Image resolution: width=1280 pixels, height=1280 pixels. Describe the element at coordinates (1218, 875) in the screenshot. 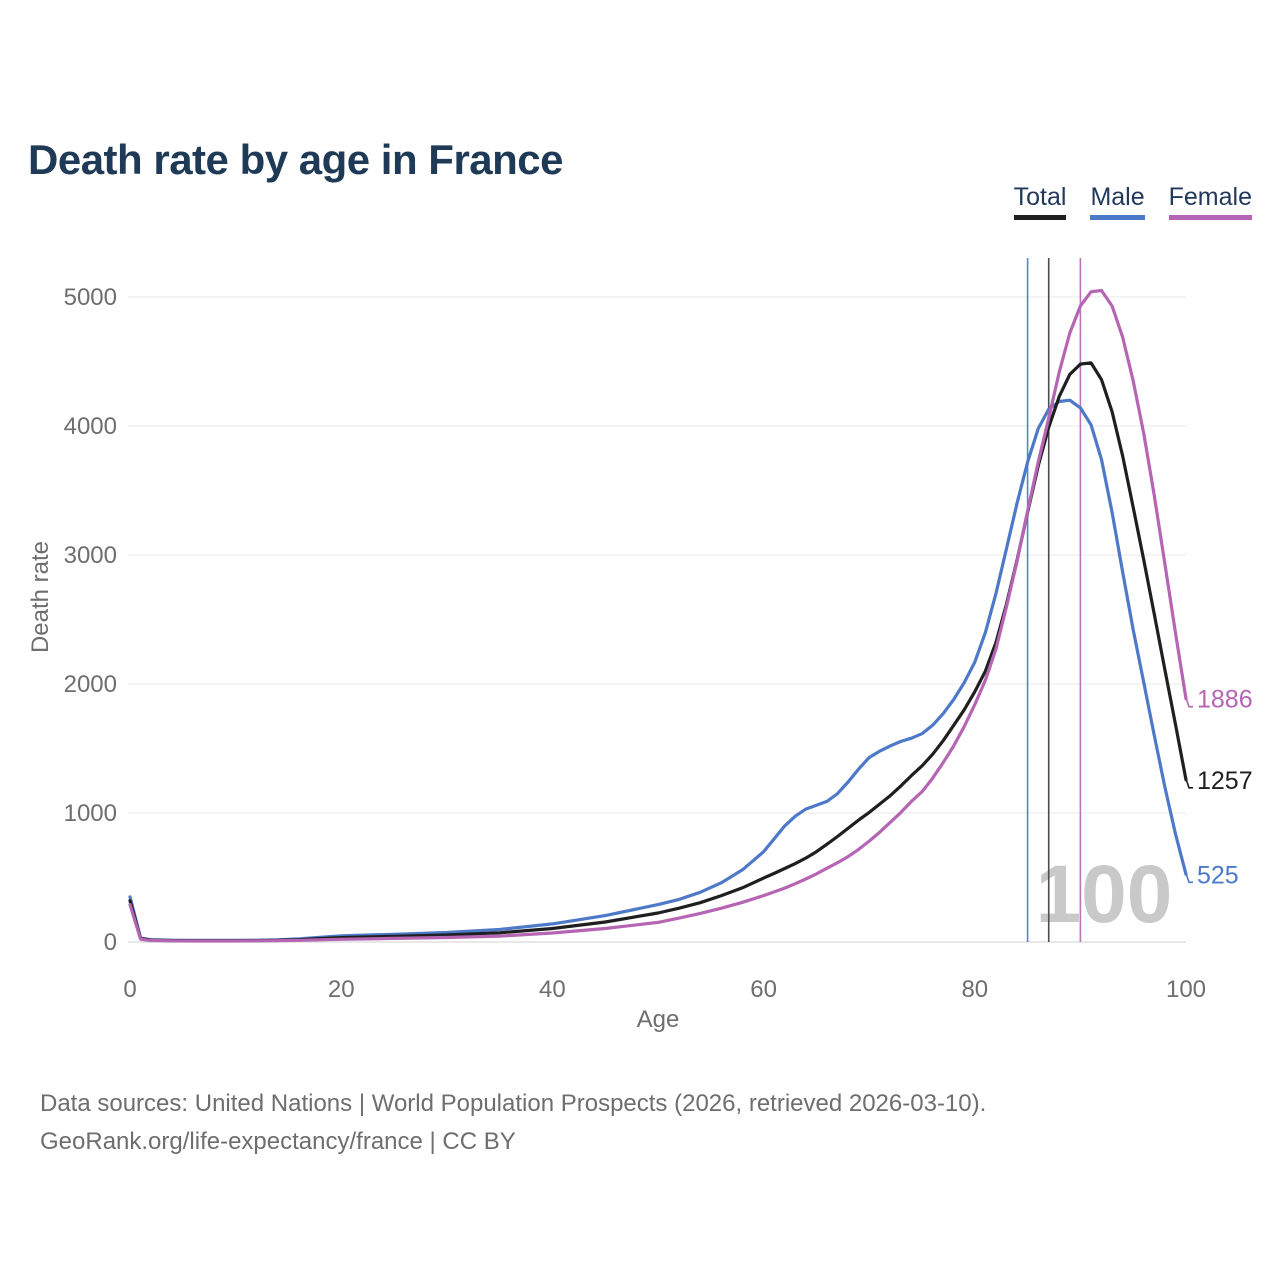

I see `end-value-label-male: 525` at that location.